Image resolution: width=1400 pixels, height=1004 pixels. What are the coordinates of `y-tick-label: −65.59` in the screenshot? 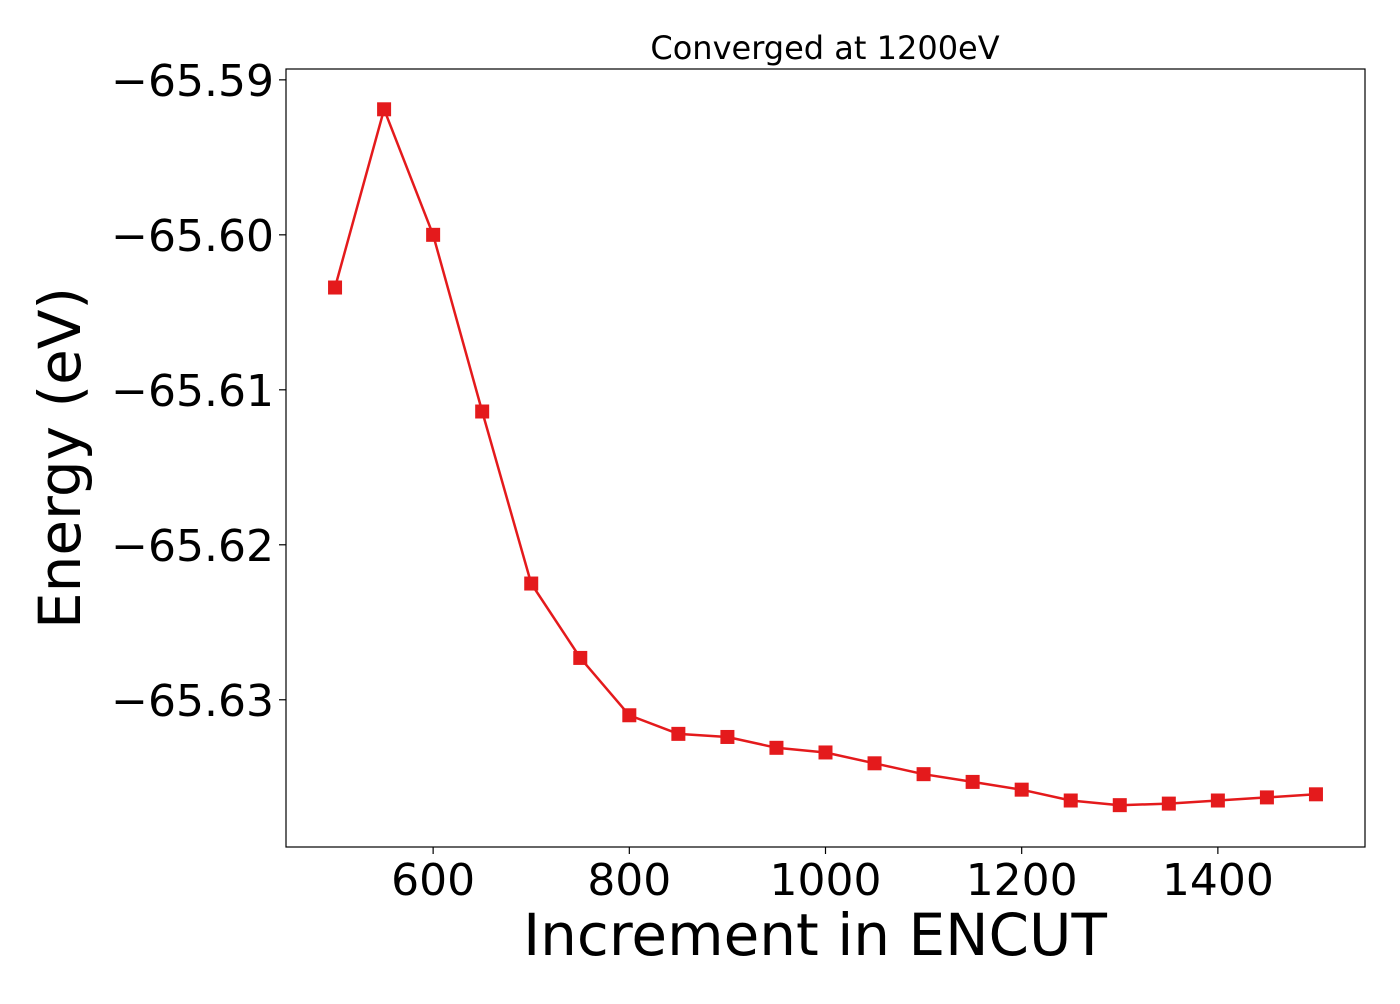 It's located at (192, 81).